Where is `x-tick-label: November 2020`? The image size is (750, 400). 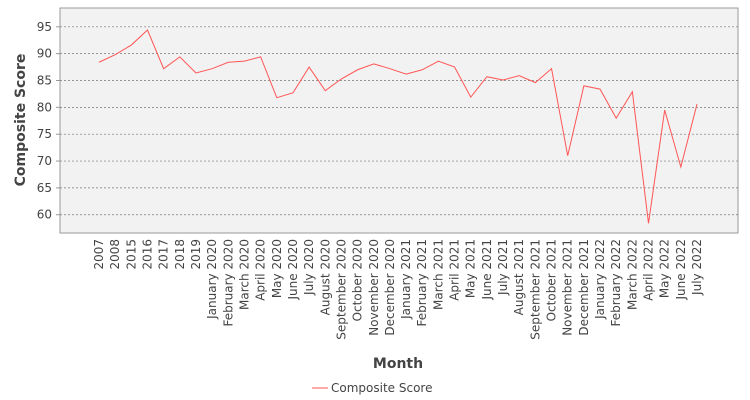
x-tick-label: November 2020 is located at coordinates (374, 287).